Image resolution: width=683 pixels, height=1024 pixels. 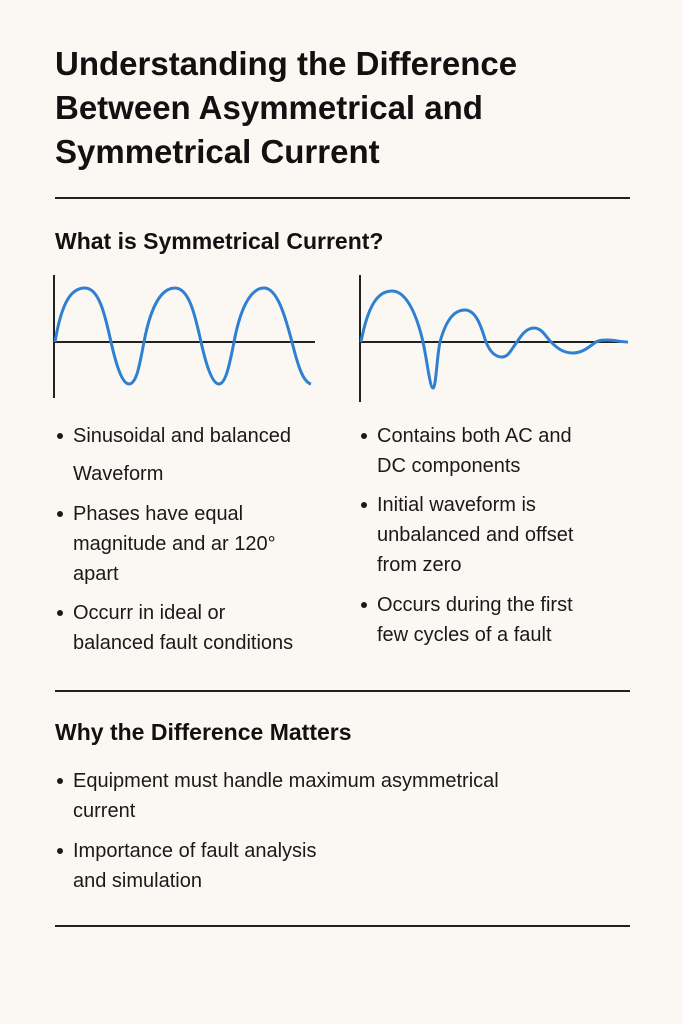 I want to click on section-heading-symmetrical: What is Symmetrical Current?, so click(x=219, y=241).